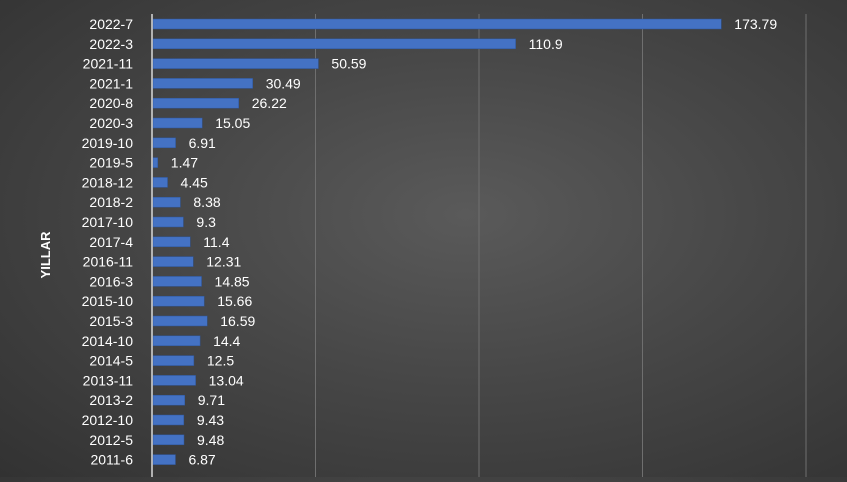 The width and height of the screenshot is (847, 482). What do you see at coordinates (232, 281) in the screenshot?
I see `value-label: 14.85` at bounding box center [232, 281].